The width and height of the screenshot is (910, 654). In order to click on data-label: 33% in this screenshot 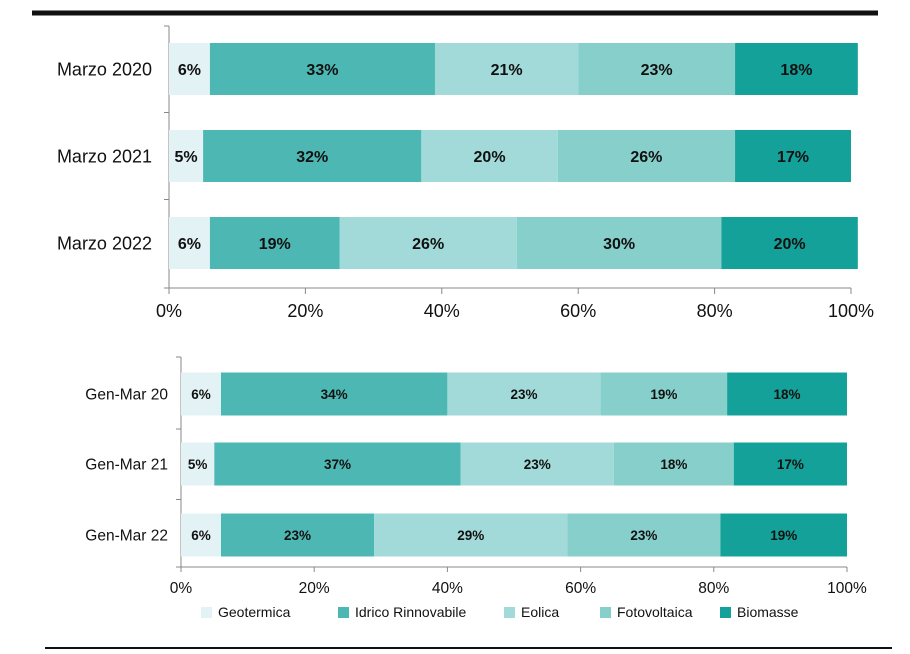, I will do `click(322, 70)`.